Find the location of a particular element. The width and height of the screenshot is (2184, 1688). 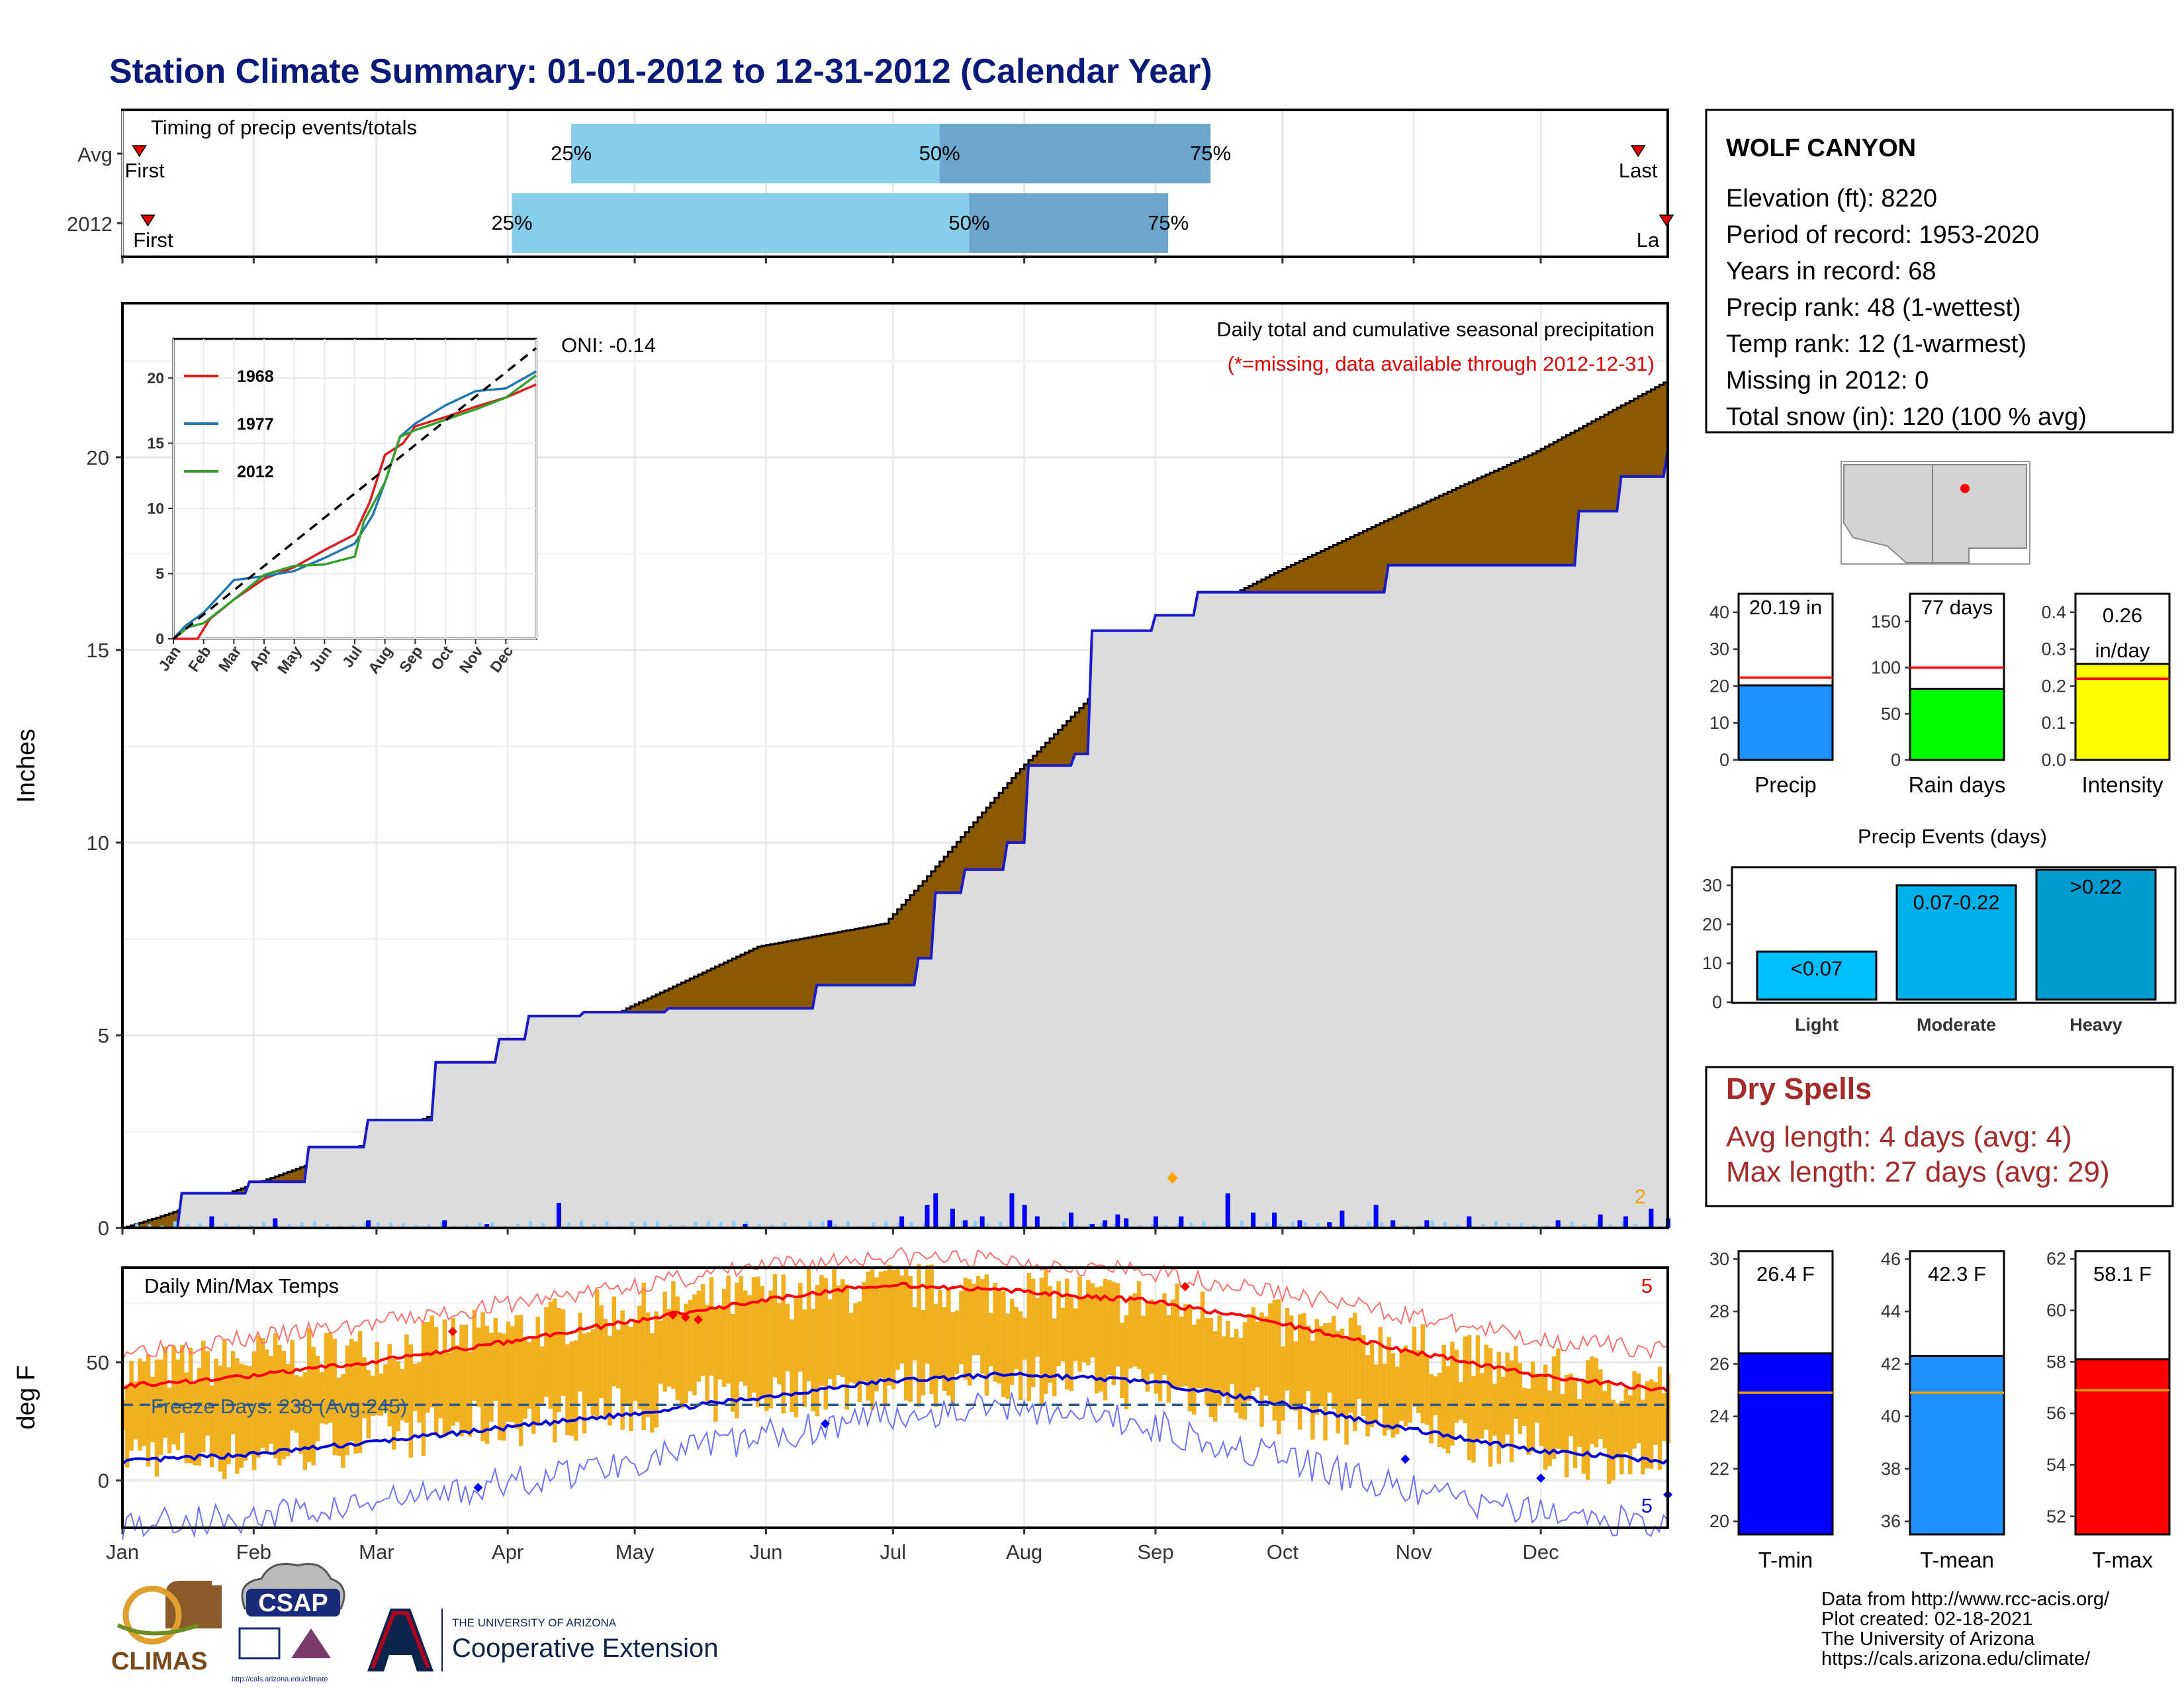

inset-legend-label: 2012 is located at coordinates (256, 472).